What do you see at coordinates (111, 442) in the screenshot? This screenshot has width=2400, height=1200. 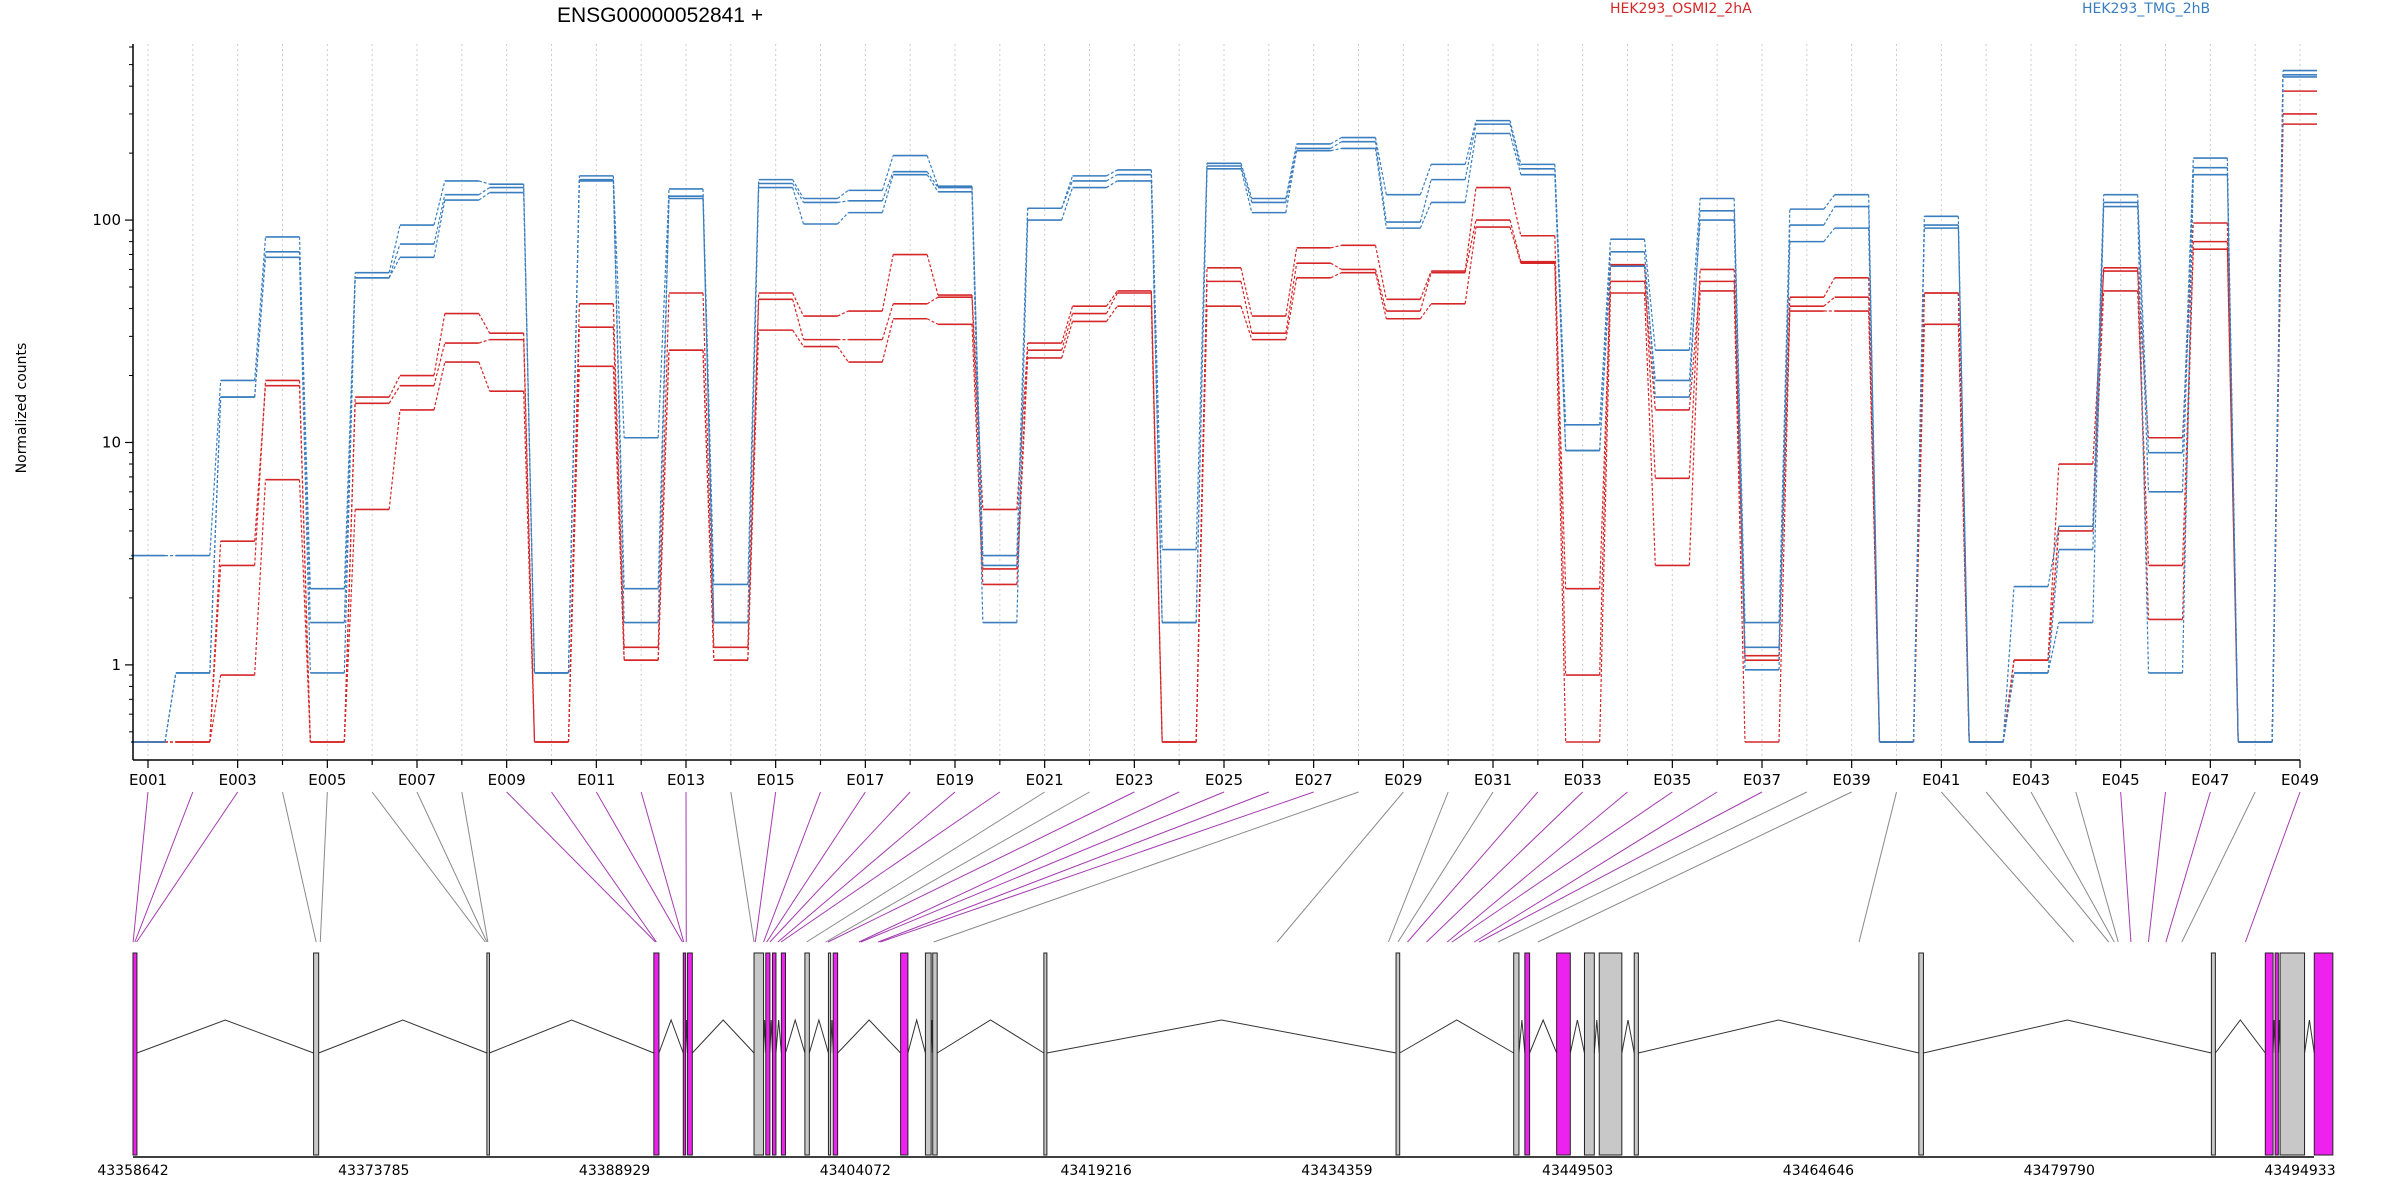 I see `y-tick-label: 10` at bounding box center [111, 442].